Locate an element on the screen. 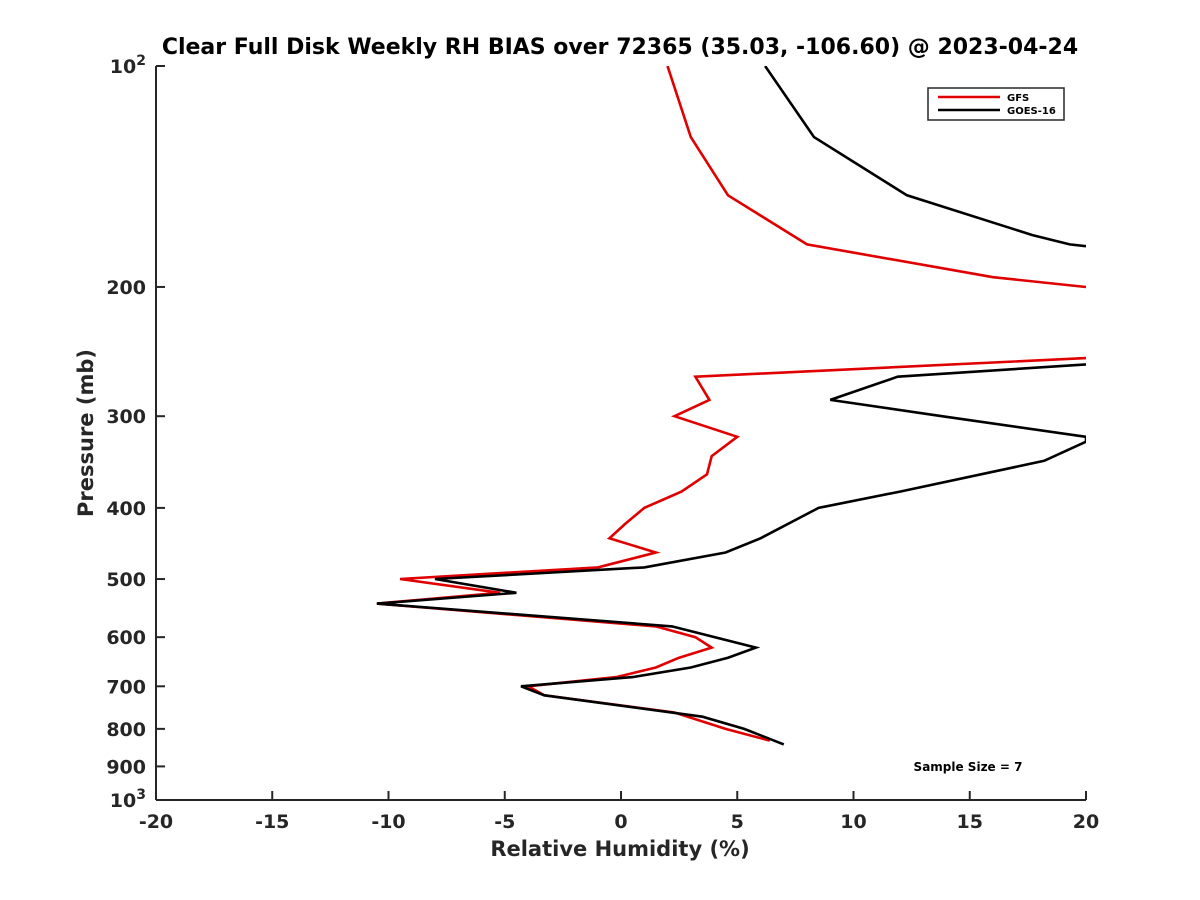 The width and height of the screenshot is (1200, 900). y-tick-label: 900 is located at coordinates (126, 767).